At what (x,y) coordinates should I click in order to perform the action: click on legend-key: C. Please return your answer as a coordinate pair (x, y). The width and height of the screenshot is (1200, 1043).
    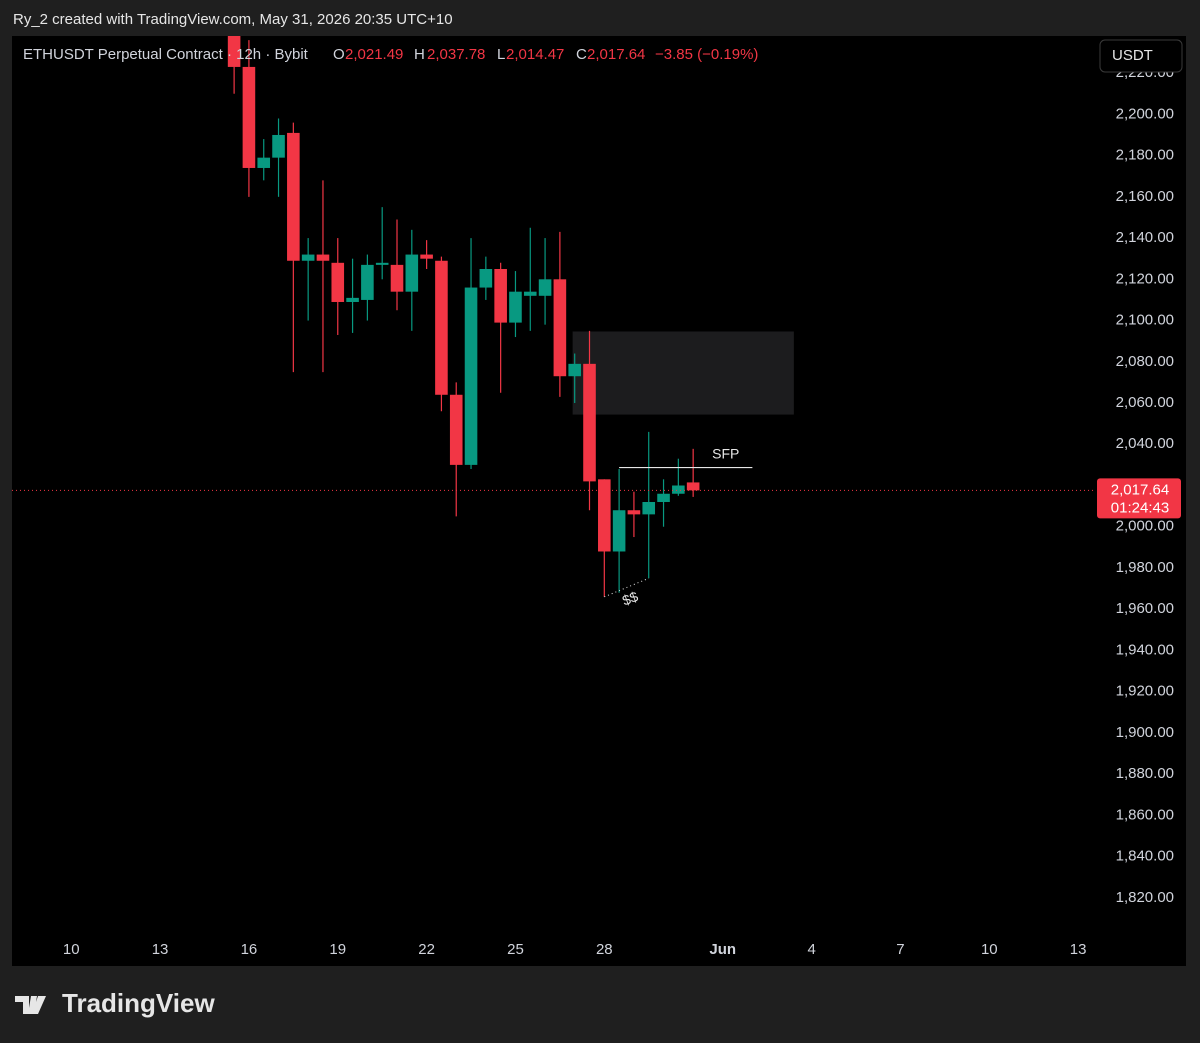
    Looking at the image, I should click on (581, 54).